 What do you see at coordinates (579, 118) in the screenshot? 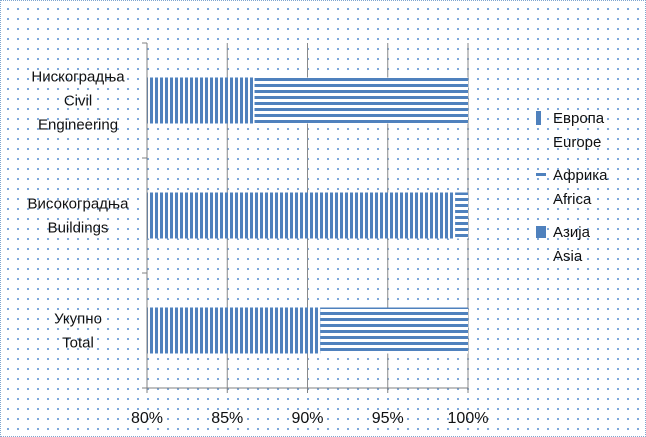
I see `legend-label: Европа` at bounding box center [579, 118].